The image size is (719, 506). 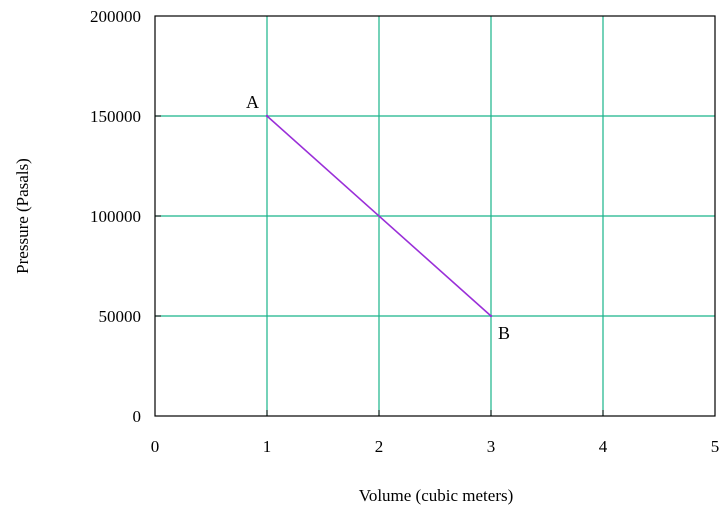 I want to click on series-line, so click(x=379, y=216).